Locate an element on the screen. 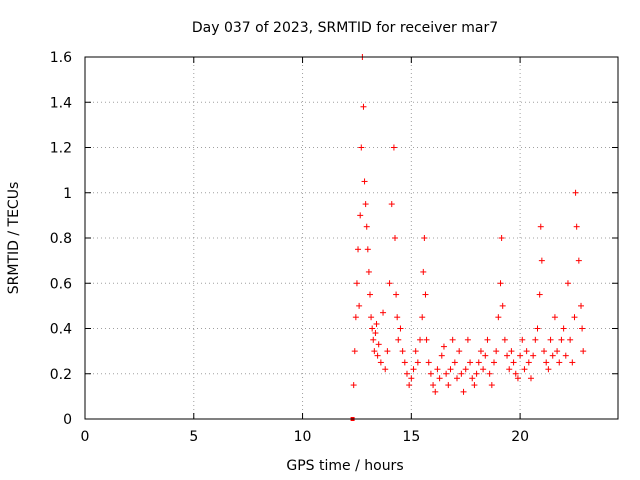 The width and height of the screenshot is (640, 480). x-tick-label: 10 is located at coordinates (303, 437).